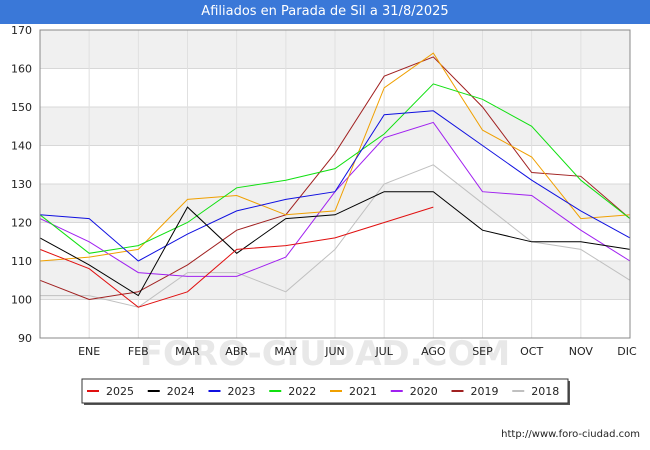 The image size is (650, 450). Describe the element at coordinates (570, 434) in the screenshot. I see `source-url: http://www.foro-ciudad.com` at that location.